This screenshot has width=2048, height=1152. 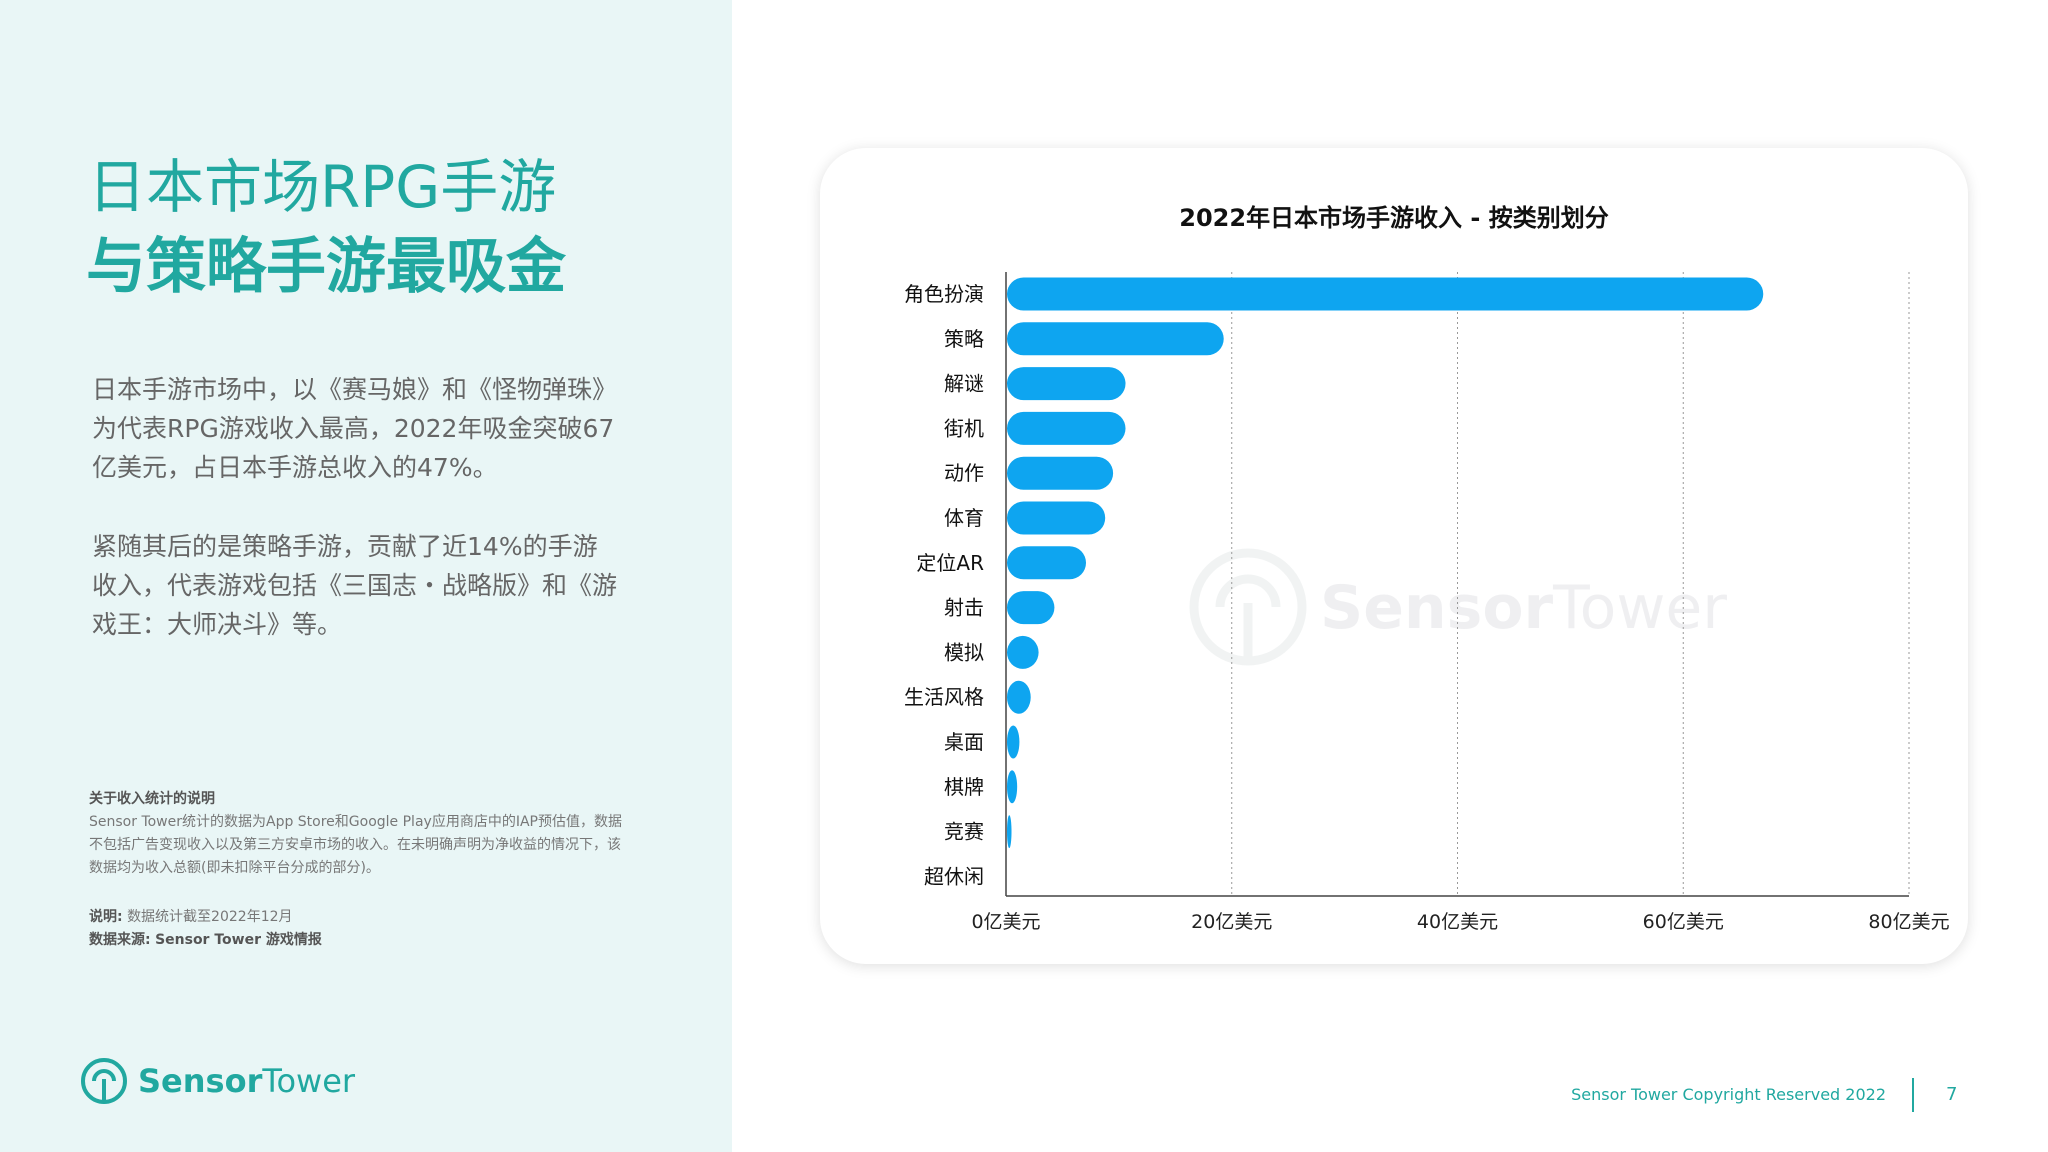 What do you see at coordinates (1231, 922) in the screenshot?
I see `x-tick-label: 20亿美元` at bounding box center [1231, 922].